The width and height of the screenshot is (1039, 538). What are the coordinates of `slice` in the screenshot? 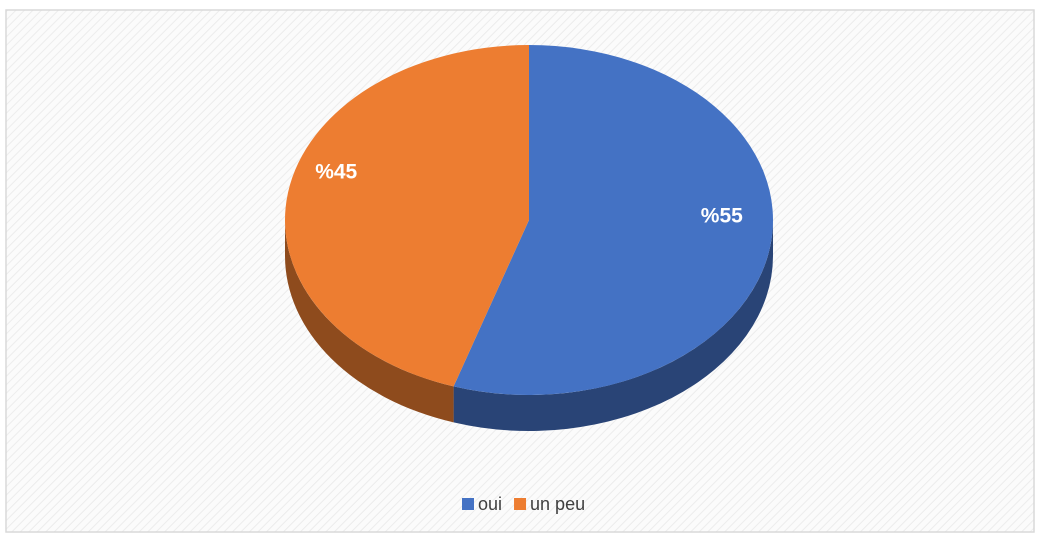 It's located at (407, 216).